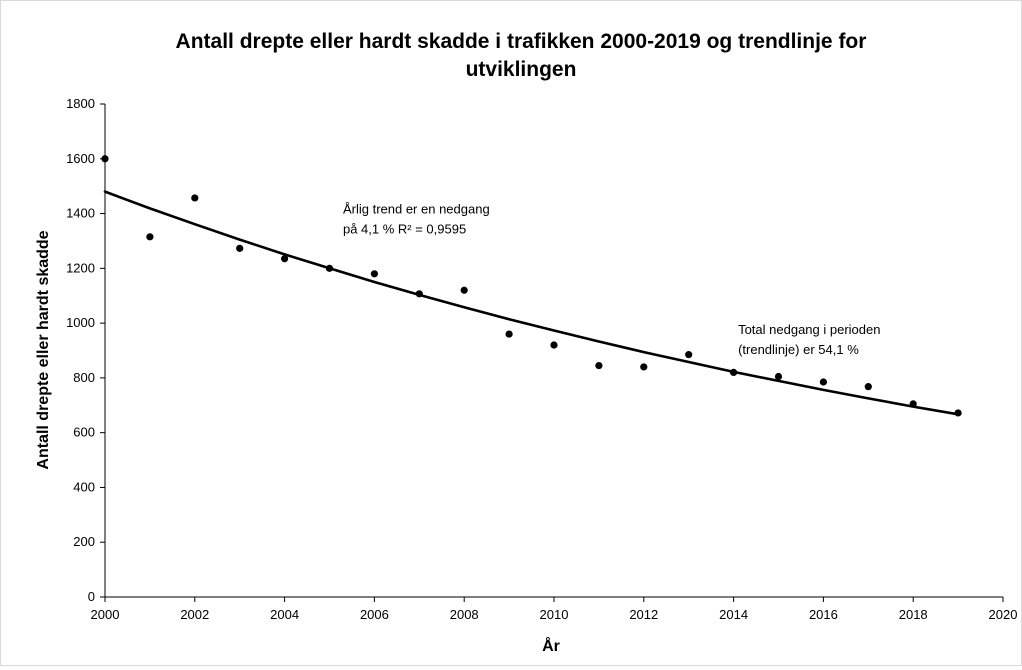  What do you see at coordinates (521, 69) in the screenshot?
I see `chart-title-line-2: utviklingen` at bounding box center [521, 69].